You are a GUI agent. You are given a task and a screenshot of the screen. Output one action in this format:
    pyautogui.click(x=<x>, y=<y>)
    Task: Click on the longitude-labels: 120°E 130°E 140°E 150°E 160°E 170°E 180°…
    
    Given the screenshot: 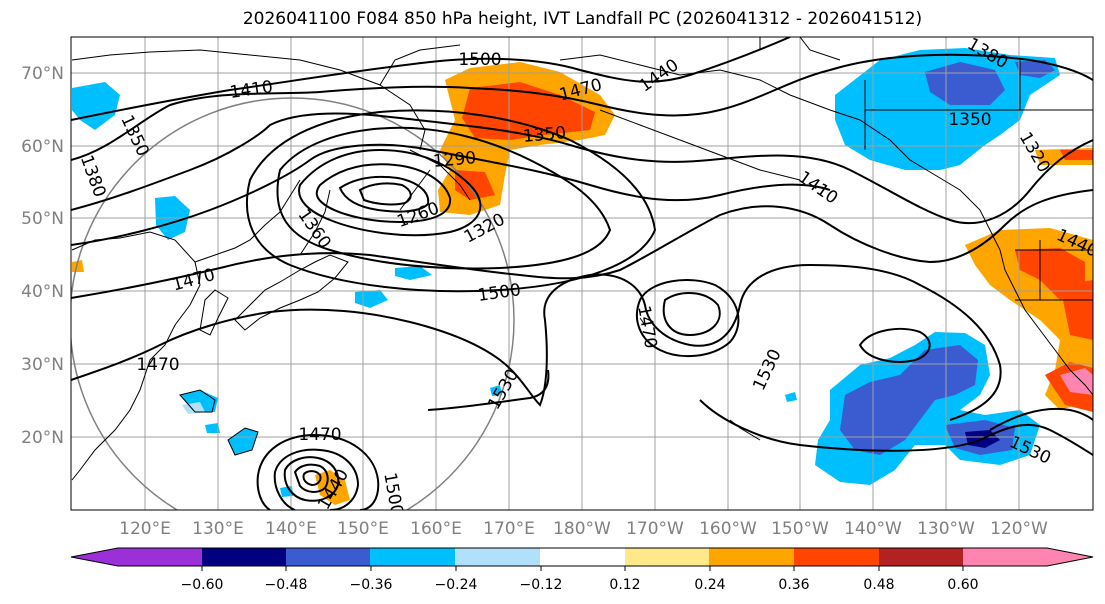 What is the action you would take?
    pyautogui.click(x=583, y=529)
    